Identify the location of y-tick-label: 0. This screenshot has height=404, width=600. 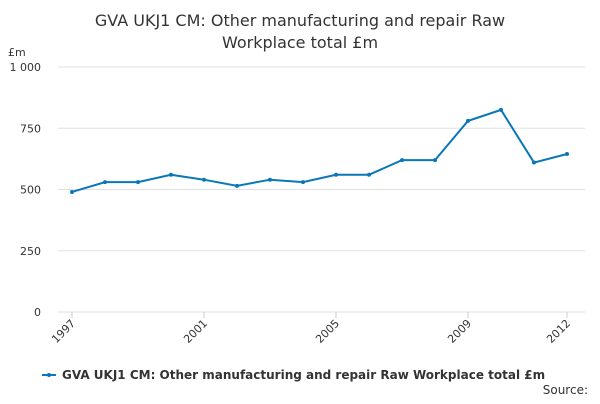
(37, 312).